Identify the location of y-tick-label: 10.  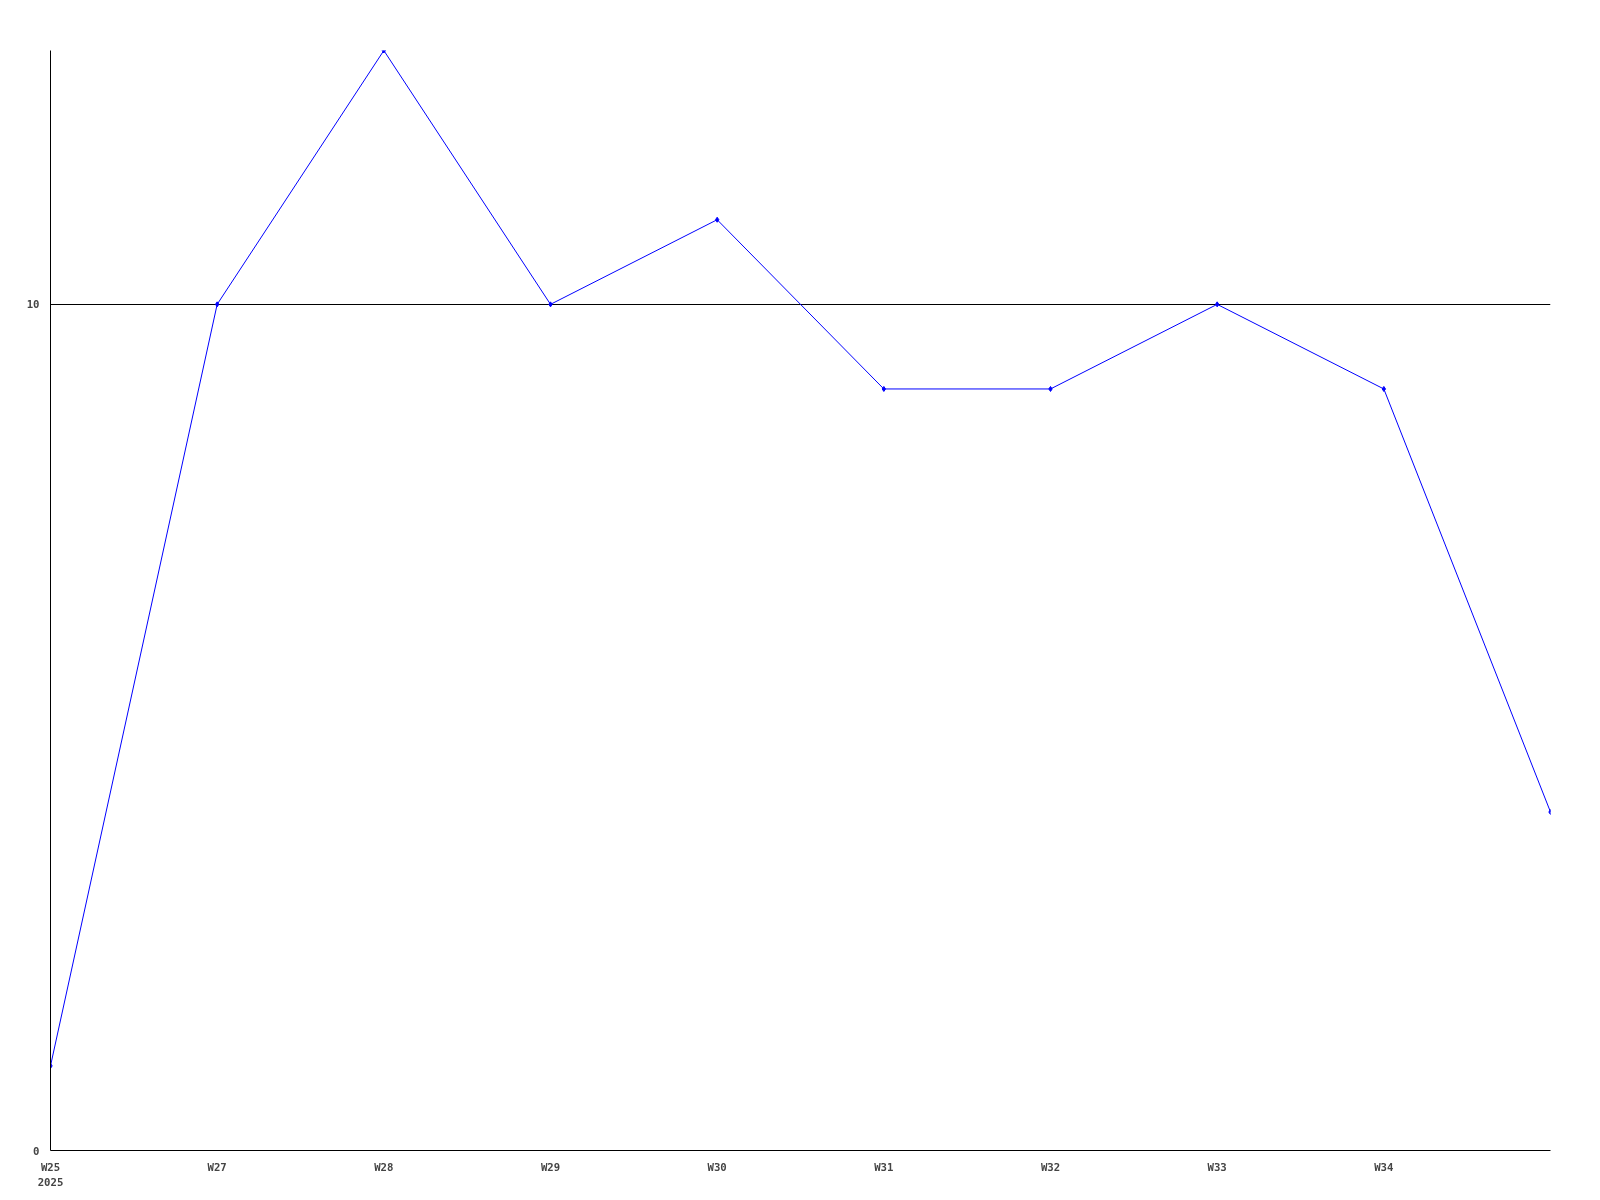
(33, 305).